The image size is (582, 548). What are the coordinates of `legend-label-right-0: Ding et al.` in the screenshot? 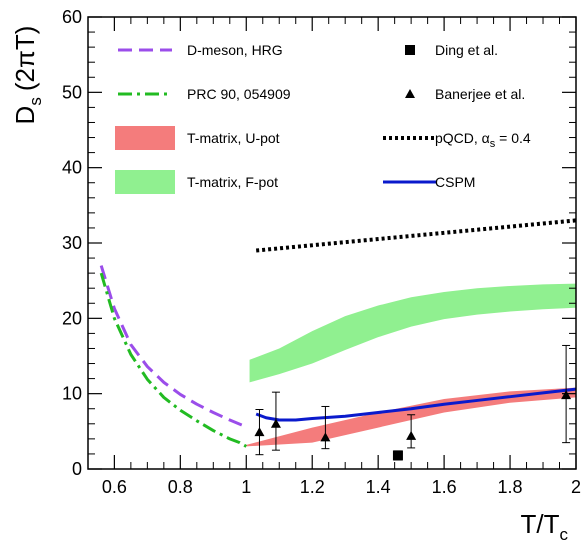 It's located at (466, 50).